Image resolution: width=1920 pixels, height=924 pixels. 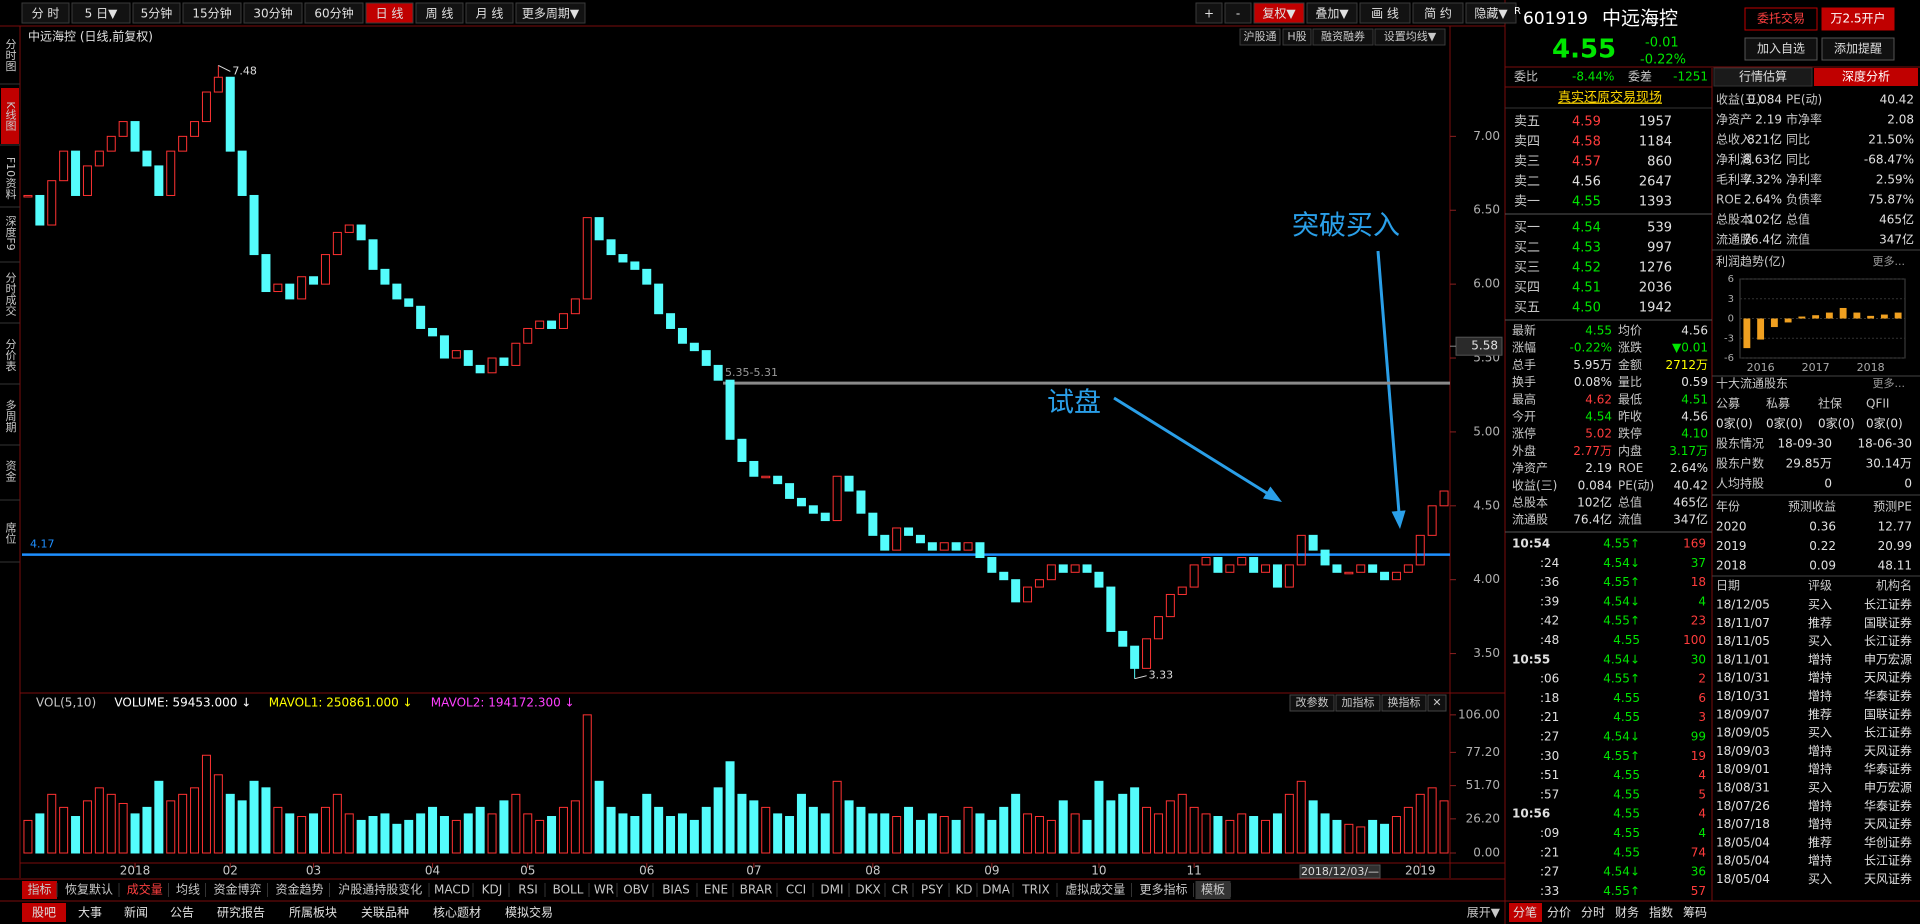 I want to click on chart-button-label: H股, so click(x=1296, y=36).